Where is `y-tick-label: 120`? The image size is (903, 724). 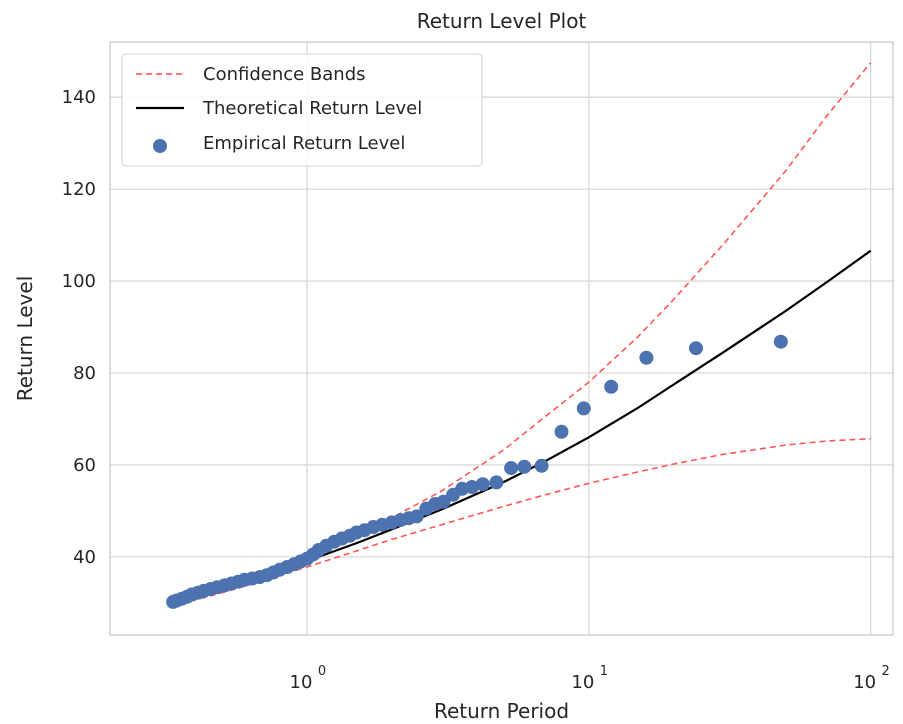
y-tick-label: 120 is located at coordinates (79, 189).